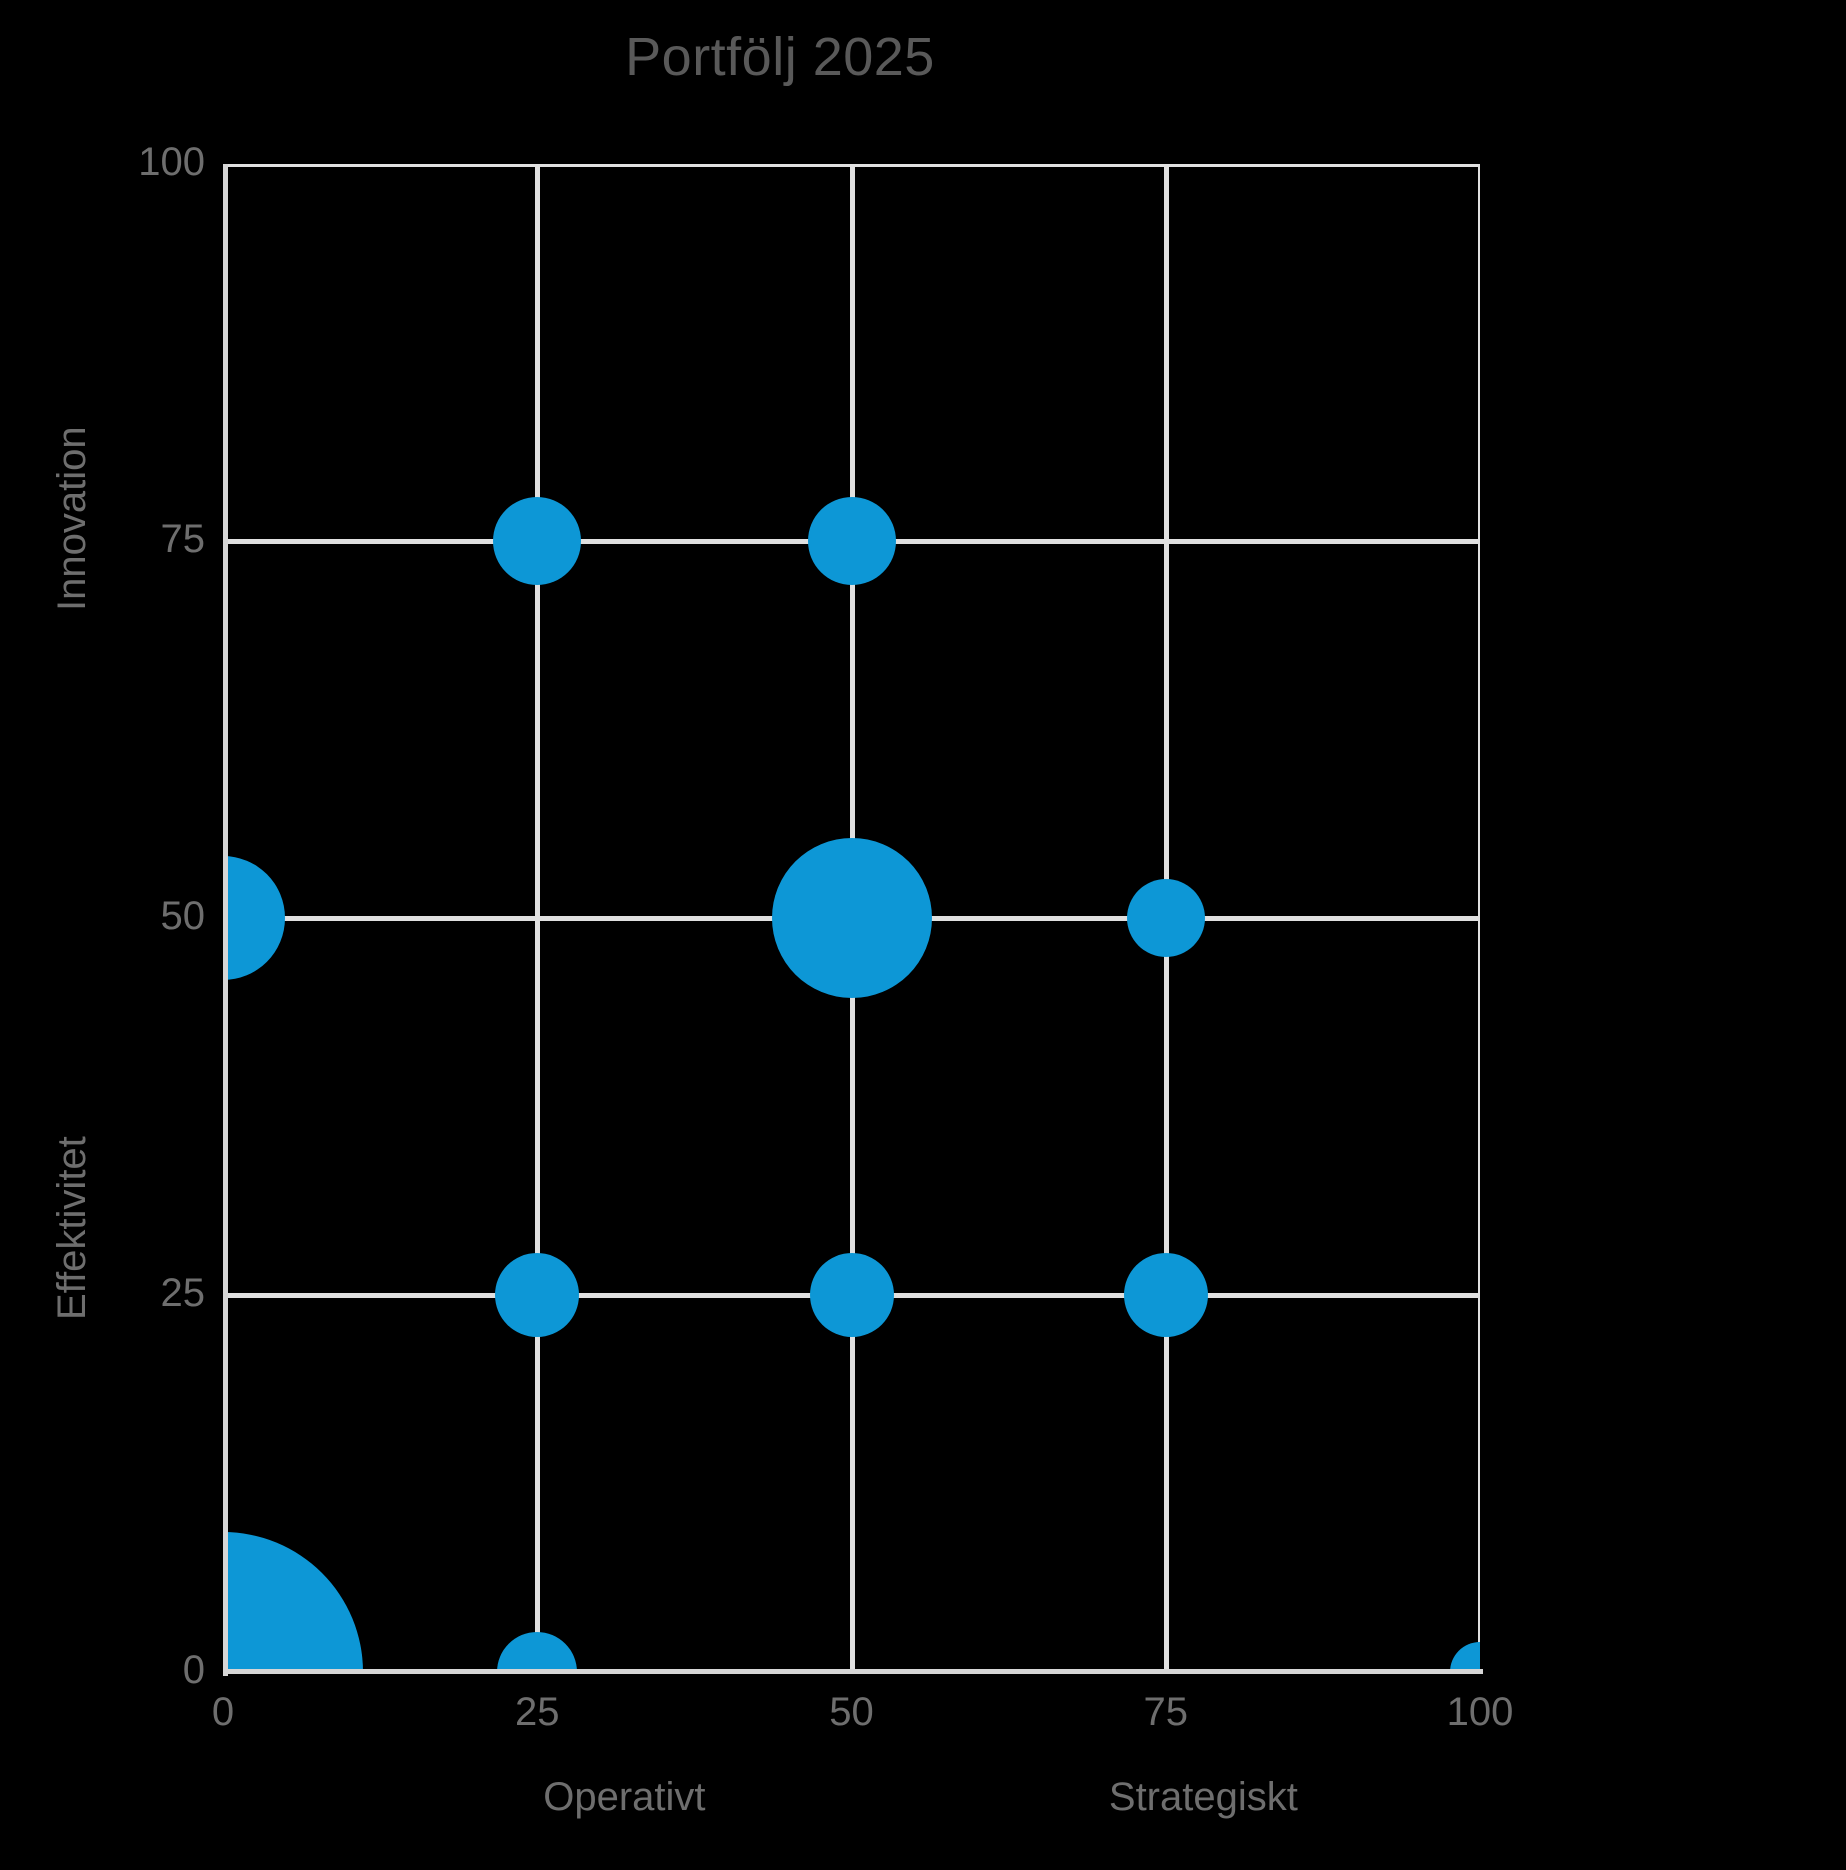 This screenshot has width=1846, height=1870. Describe the element at coordinates (1203, 1797) in the screenshot. I see `x-axis-label-strategiskt: Strategiskt` at that location.